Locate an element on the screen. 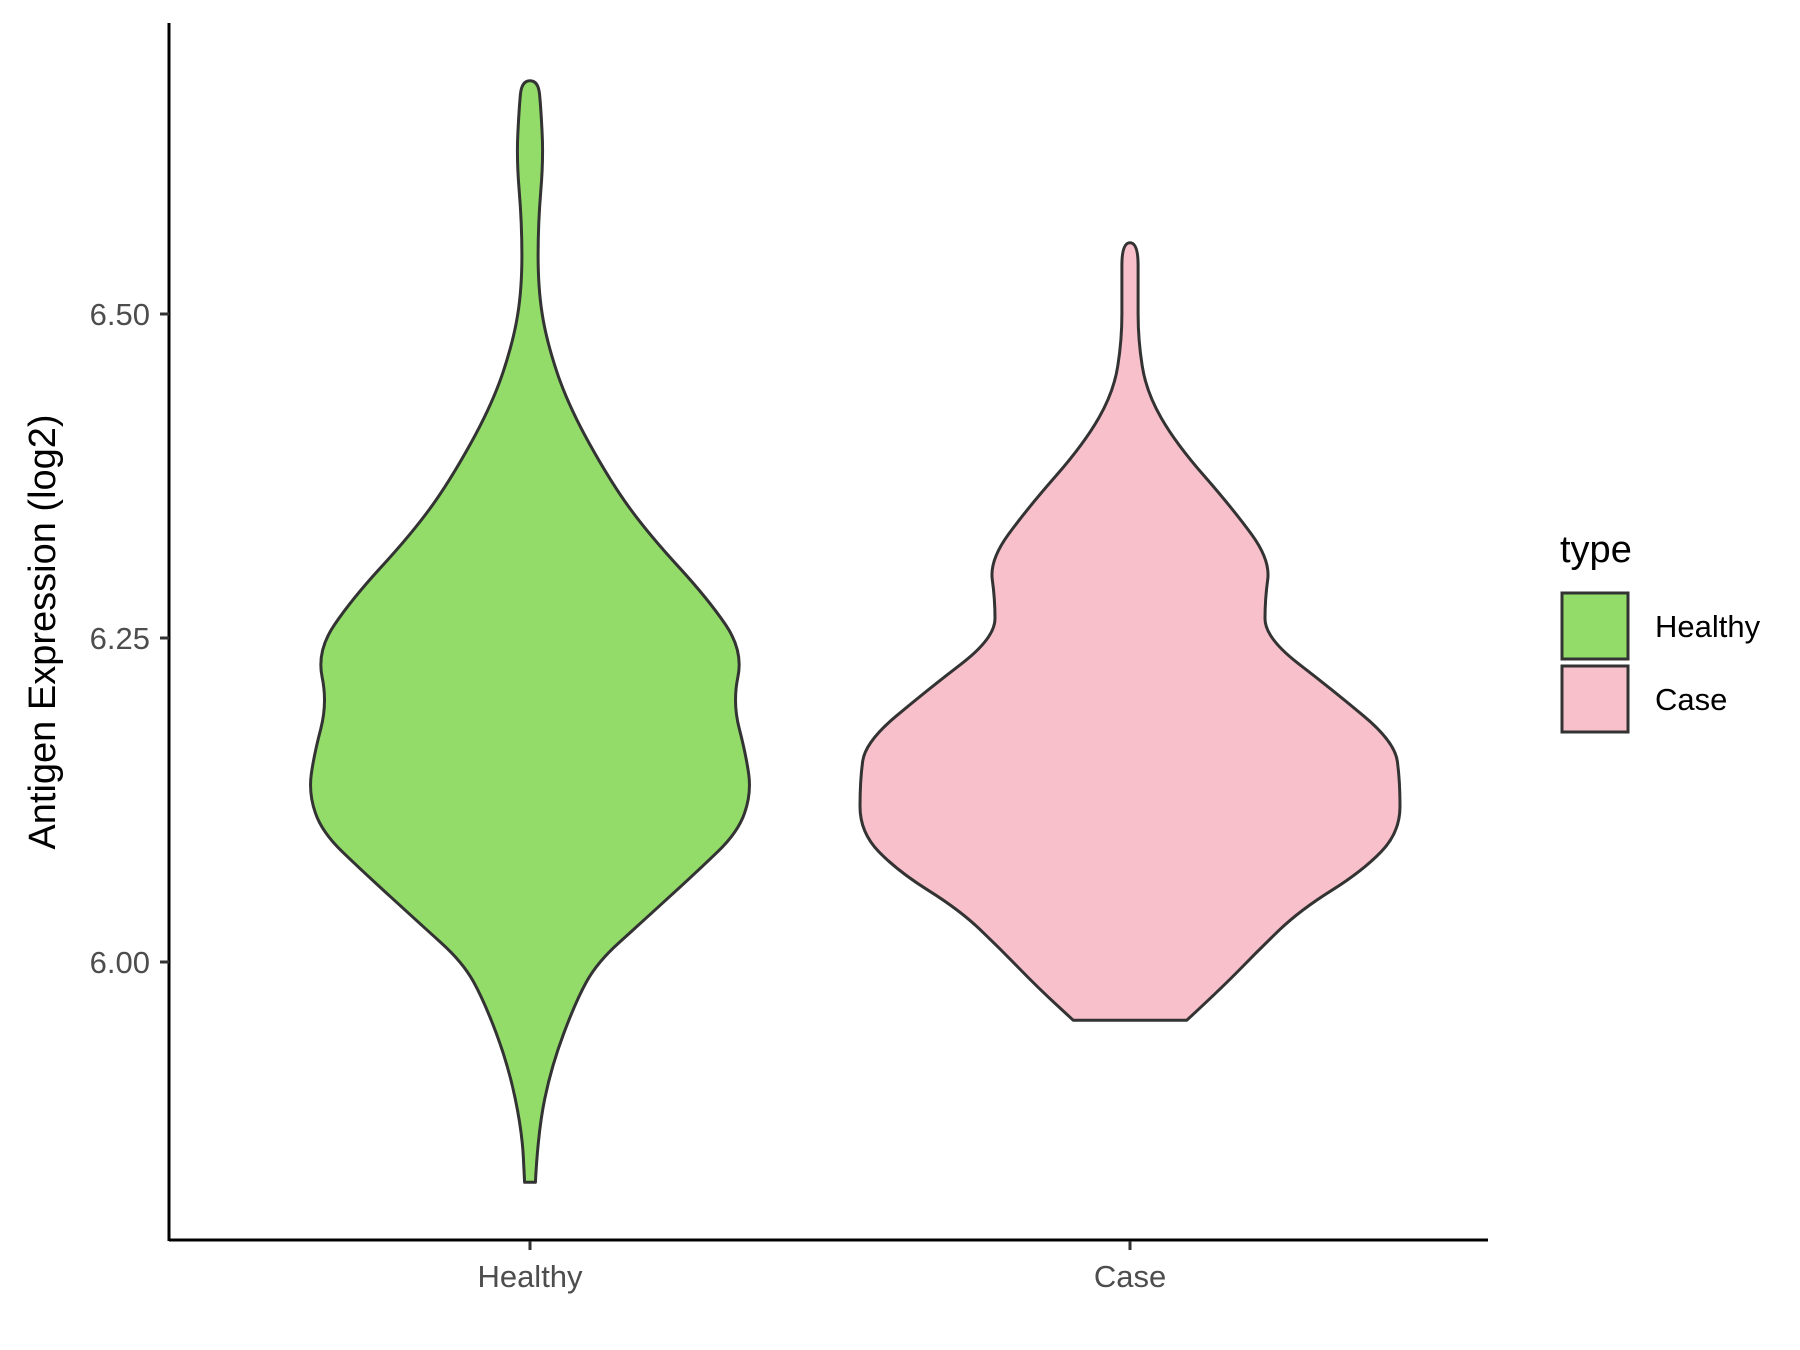 The image size is (1800, 1350). x-tick-label: Healthy is located at coordinates (530, 1276).